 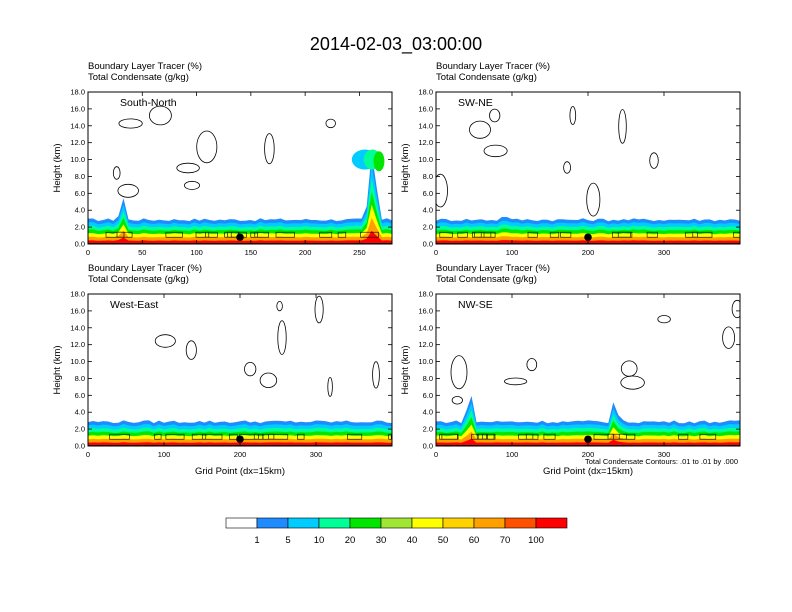 What do you see at coordinates (350, 540) in the screenshot?
I see `colorbar-label: 20` at bounding box center [350, 540].